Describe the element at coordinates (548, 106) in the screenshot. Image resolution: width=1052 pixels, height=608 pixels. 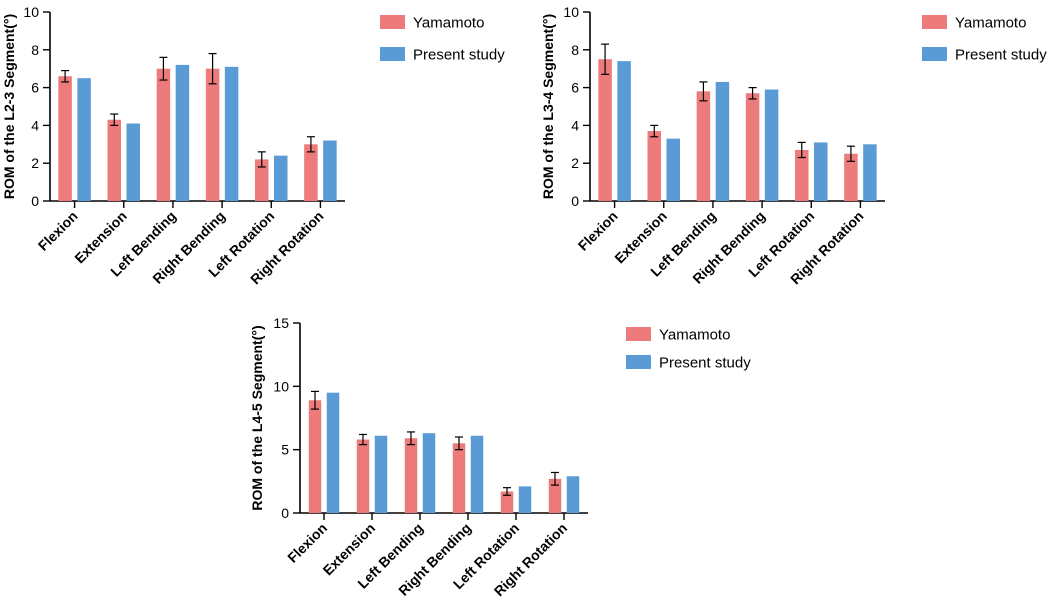
I see `y-axis-title: ROM of the L3-4 Segment(°)` at that location.